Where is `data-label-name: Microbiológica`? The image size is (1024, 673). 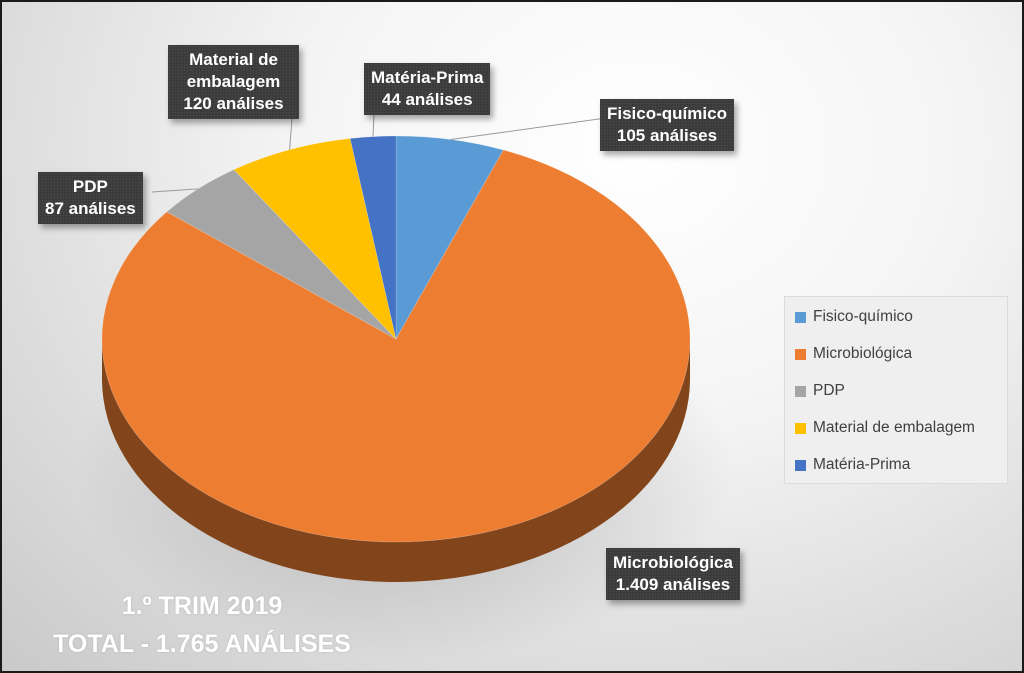 data-label-name: Microbiológica is located at coordinates (673, 562).